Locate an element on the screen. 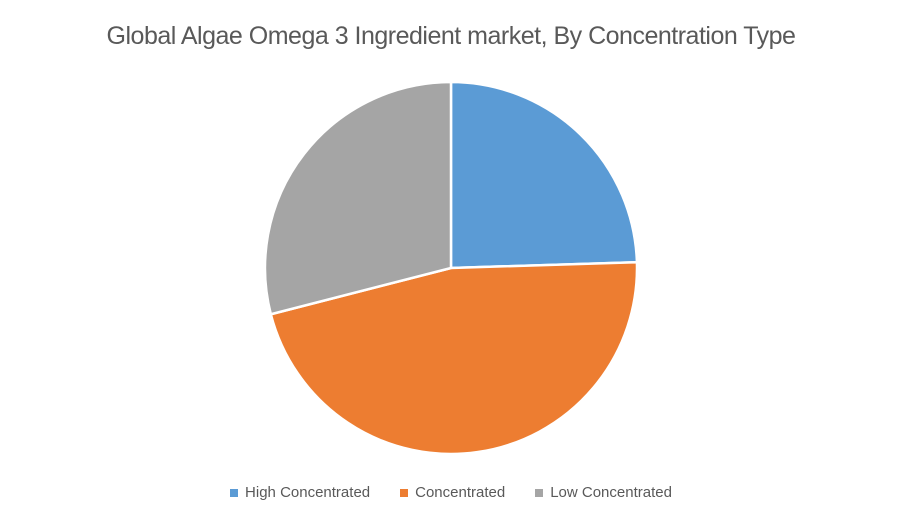 The image size is (902, 527). legend-item-low-concentrated: Low Concentrated is located at coordinates (603, 492).